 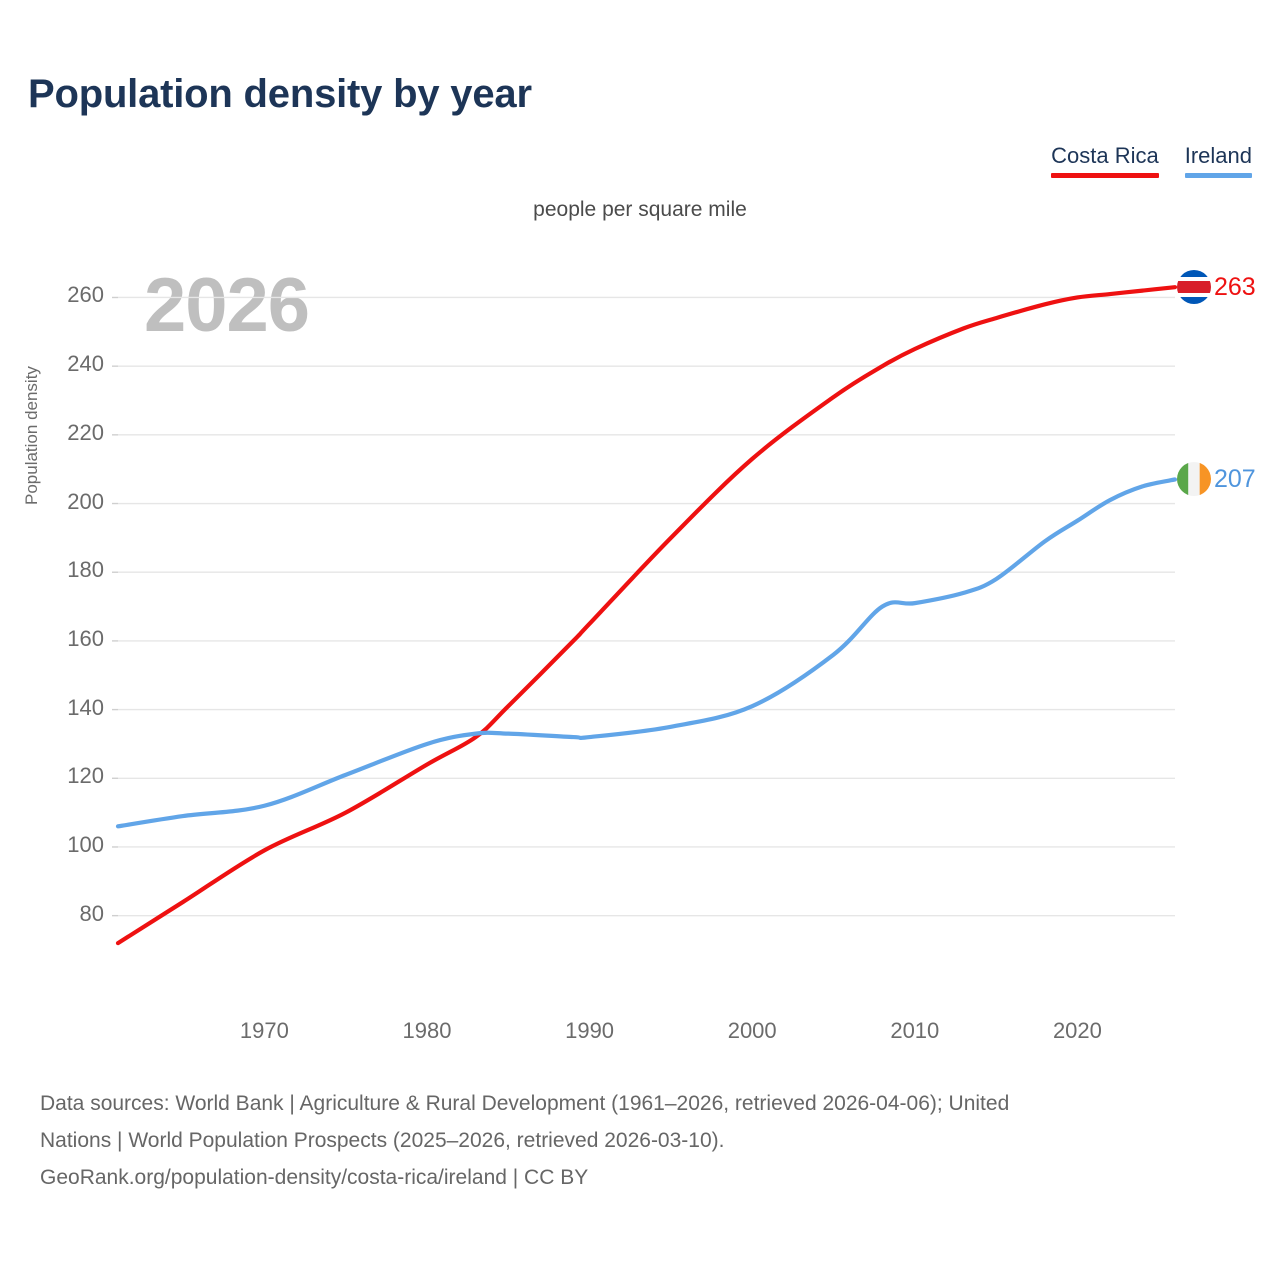 What do you see at coordinates (85, 295) in the screenshot?
I see `y-tick-label: 260` at bounding box center [85, 295].